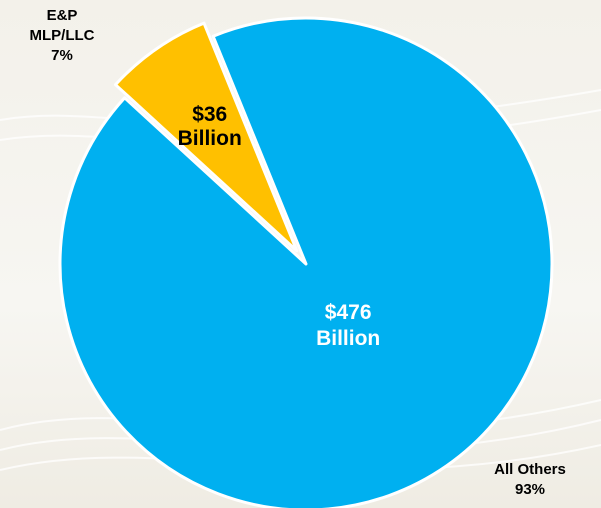 The height and width of the screenshot is (508, 601). I want to click on slice-category-label-line: E&P, so click(62, 15).